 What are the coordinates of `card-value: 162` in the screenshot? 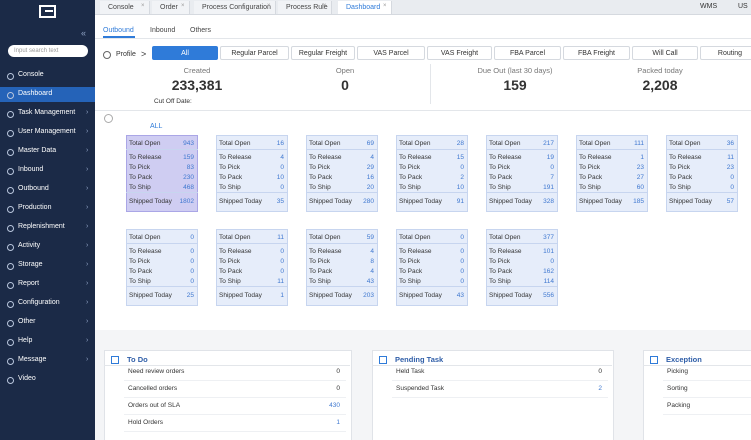 It's located at (548, 271).